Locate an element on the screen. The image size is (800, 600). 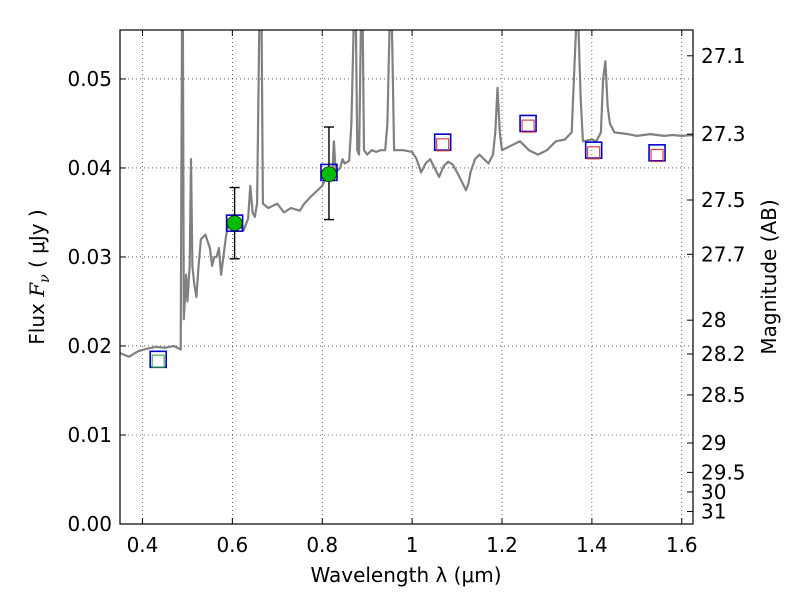
x-tick-label: 1.2 is located at coordinates (502, 545).